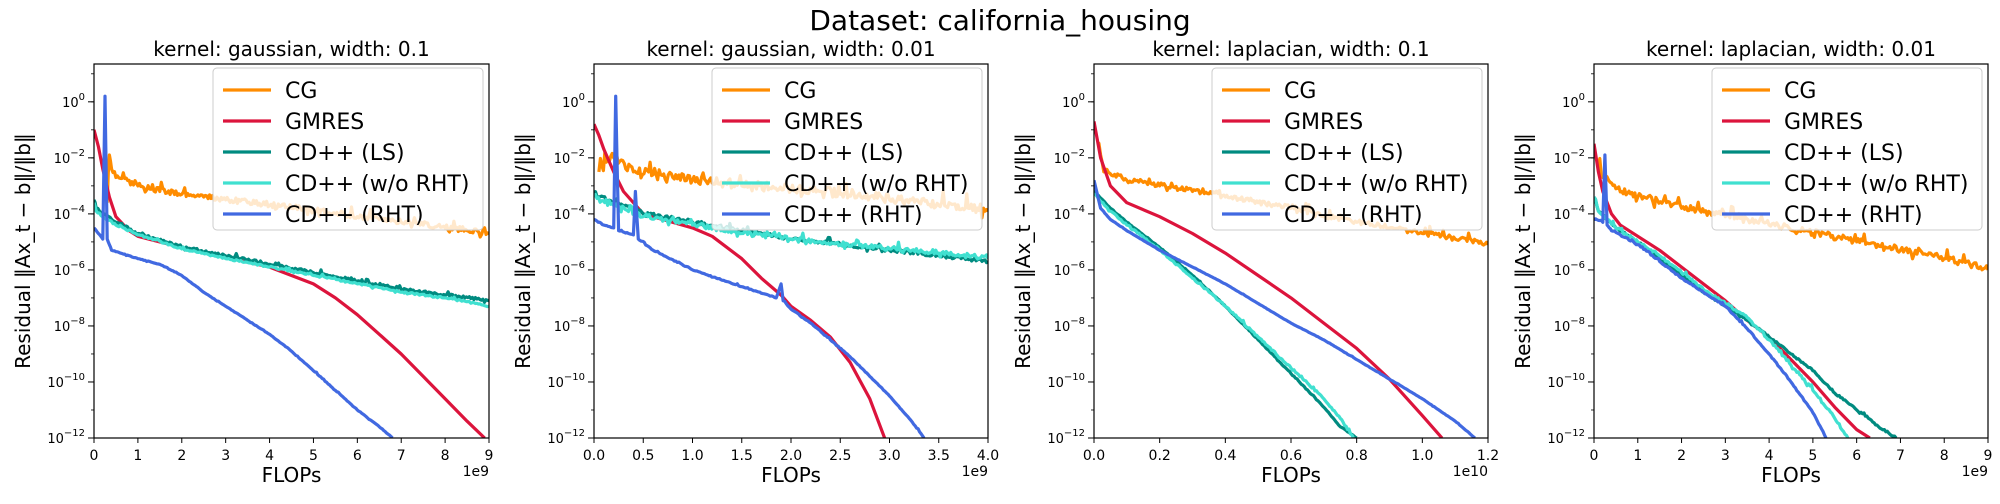 The image size is (2000, 504). What do you see at coordinates (1290, 49) in the screenshot?
I see `chart-title: kernel: laplacian, width: 0.1` at bounding box center [1290, 49].